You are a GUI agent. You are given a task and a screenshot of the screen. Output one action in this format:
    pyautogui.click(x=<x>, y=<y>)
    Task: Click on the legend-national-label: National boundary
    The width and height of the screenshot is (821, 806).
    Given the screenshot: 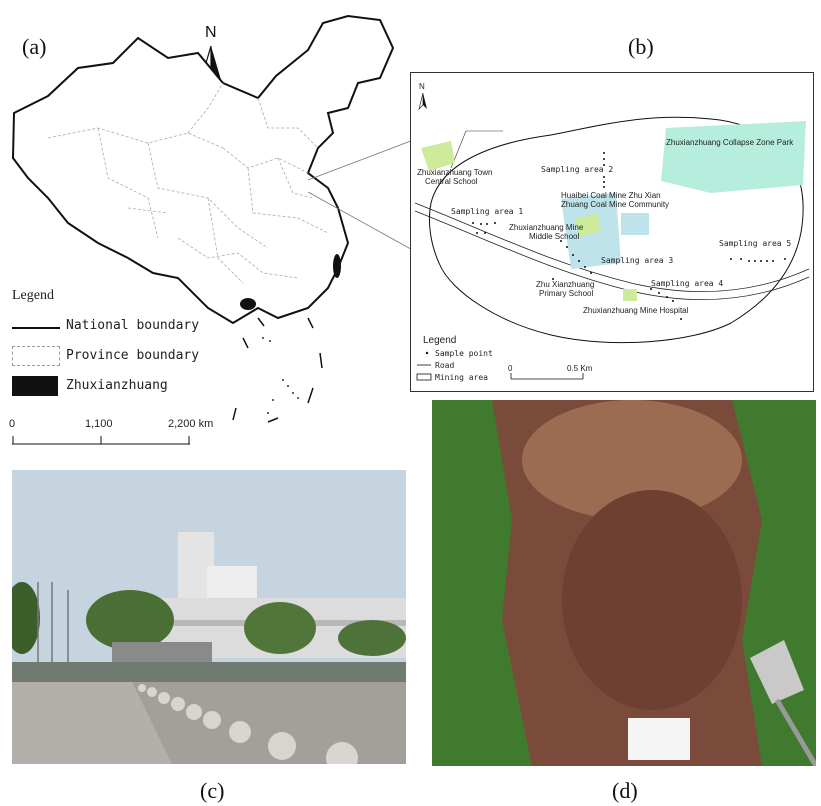 What is the action you would take?
    pyautogui.click(x=133, y=325)
    